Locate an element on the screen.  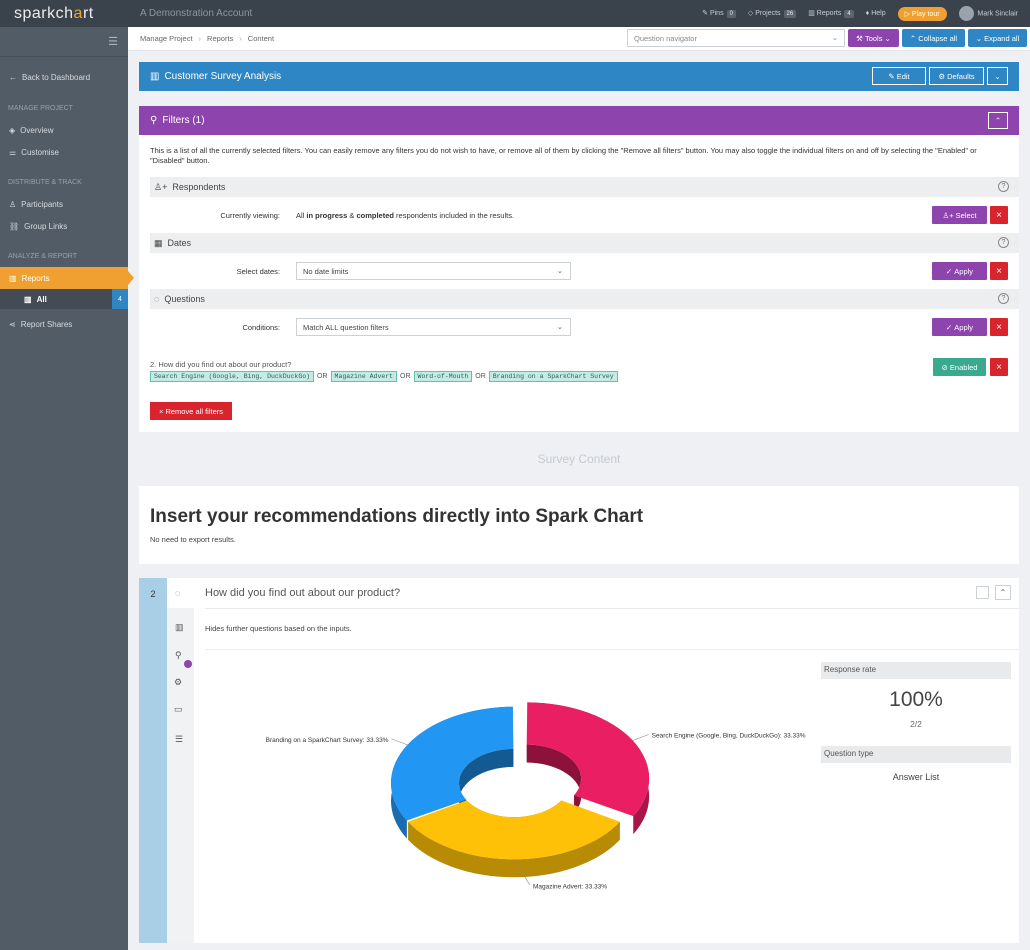
menu-toggle: ☰ is located at coordinates (64, 42).